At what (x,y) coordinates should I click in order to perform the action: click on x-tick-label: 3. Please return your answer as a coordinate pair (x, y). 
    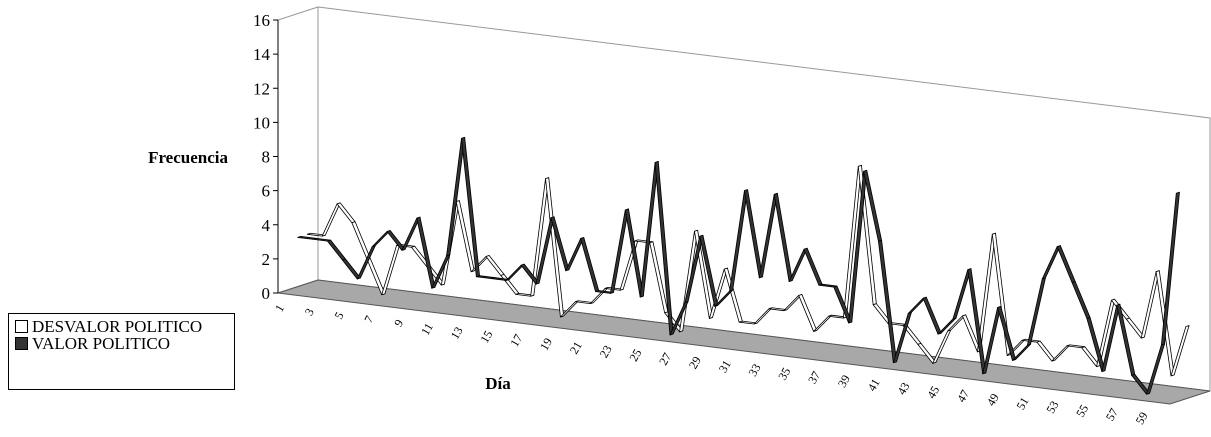
    Looking at the image, I should click on (309, 312).